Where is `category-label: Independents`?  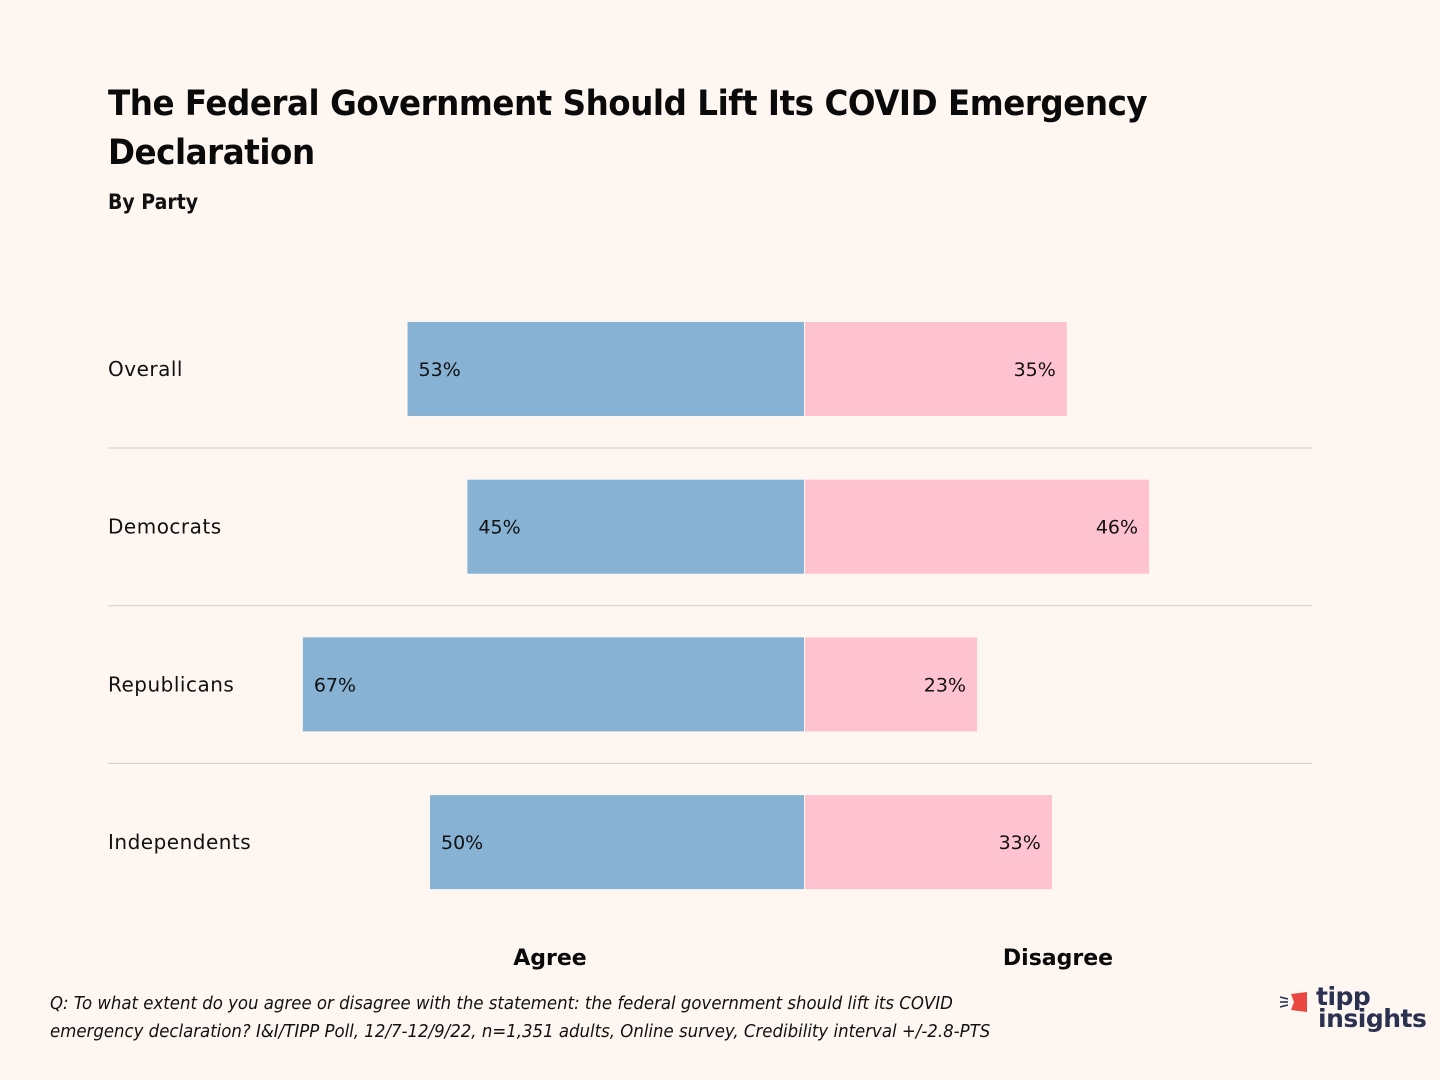 category-label: Independents is located at coordinates (179, 842).